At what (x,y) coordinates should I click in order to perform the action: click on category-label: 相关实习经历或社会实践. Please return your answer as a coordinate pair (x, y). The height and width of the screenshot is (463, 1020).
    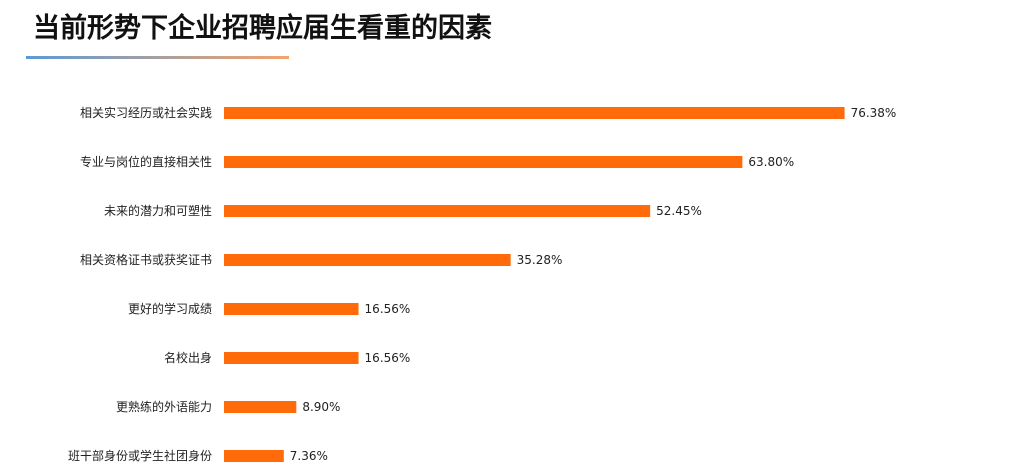
    Looking at the image, I should click on (146, 112).